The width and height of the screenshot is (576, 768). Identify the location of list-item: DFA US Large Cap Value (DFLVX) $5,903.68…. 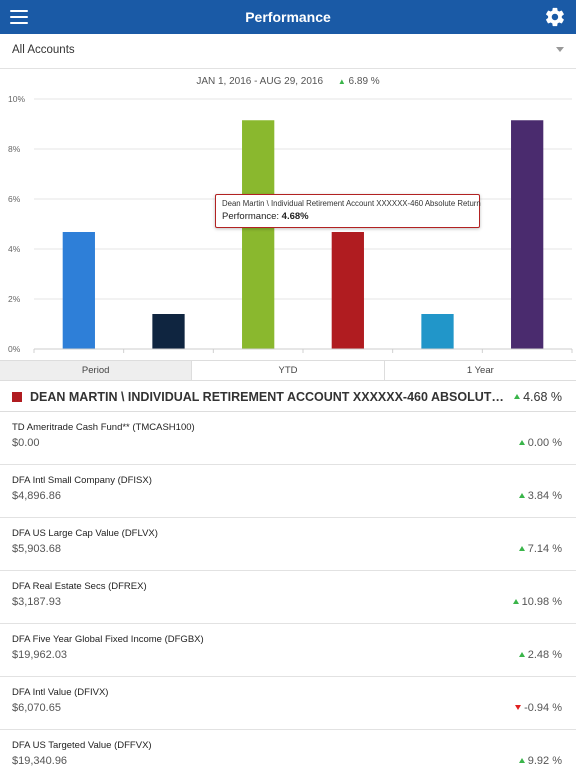
(288, 544).